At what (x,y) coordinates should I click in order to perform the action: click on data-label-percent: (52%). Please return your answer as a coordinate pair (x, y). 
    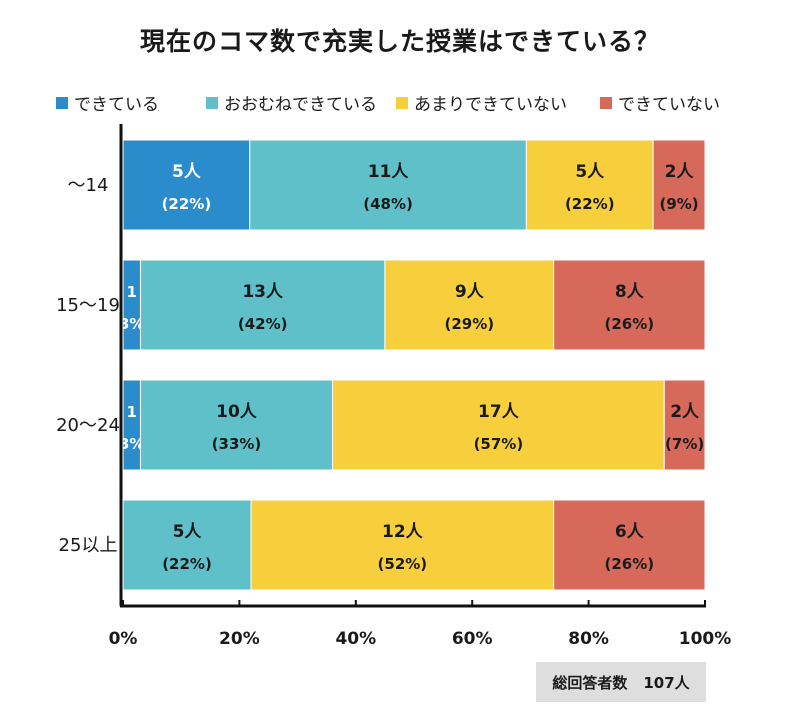
    Looking at the image, I should click on (403, 564).